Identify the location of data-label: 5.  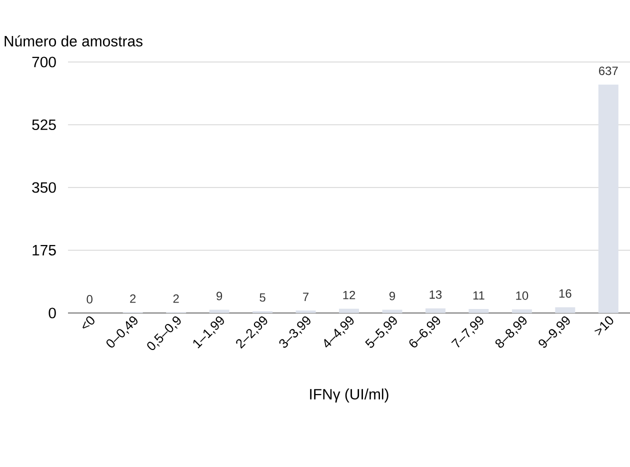
(263, 297).